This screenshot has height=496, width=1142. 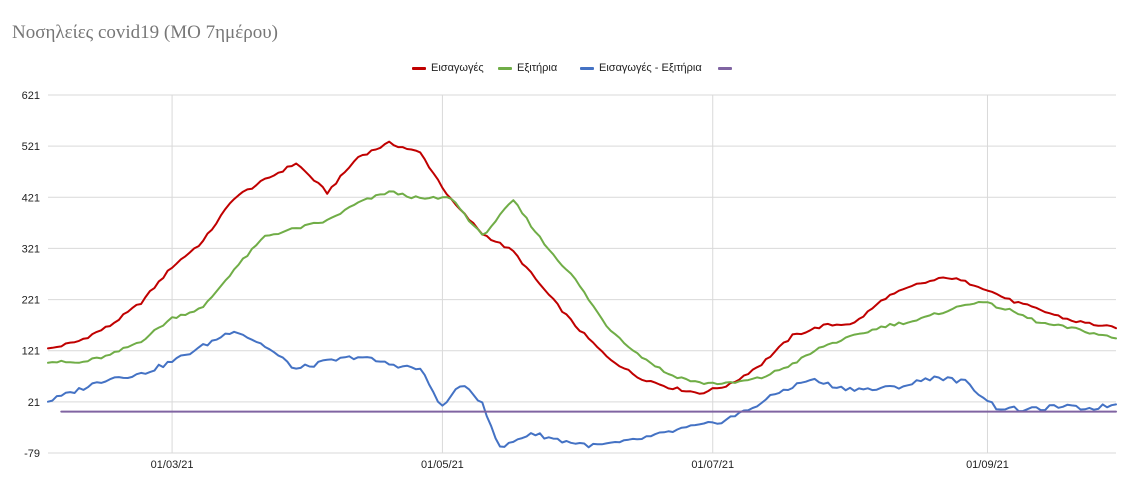 I want to click on legend-swatch-discharges, so click(x=505, y=68).